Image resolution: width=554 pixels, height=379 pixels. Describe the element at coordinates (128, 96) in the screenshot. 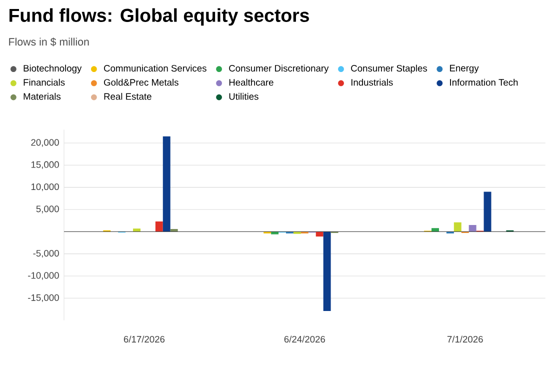

I see `legend-label: Real Estate` at that location.